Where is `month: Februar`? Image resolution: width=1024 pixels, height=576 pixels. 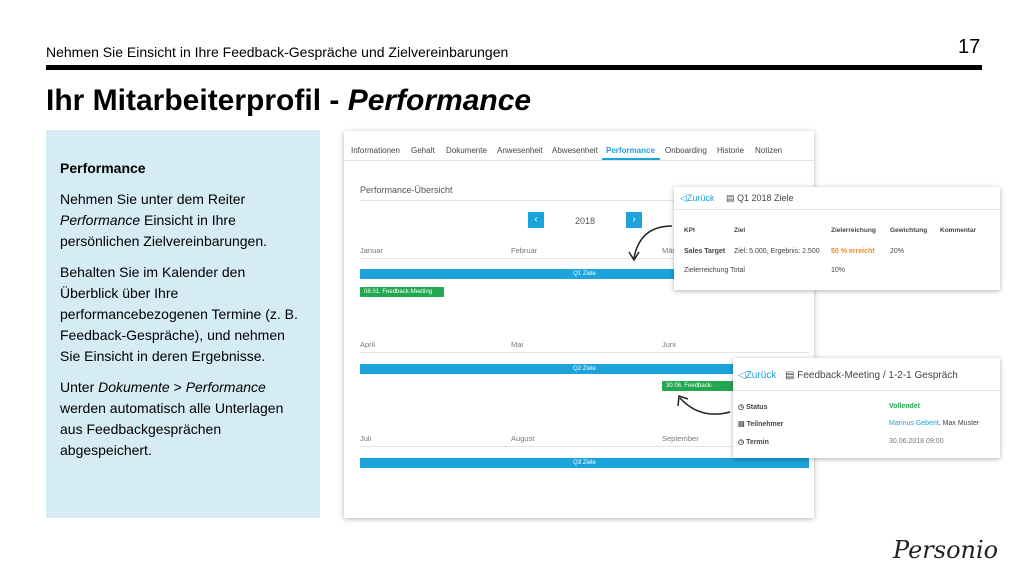 month: Februar is located at coordinates (524, 250).